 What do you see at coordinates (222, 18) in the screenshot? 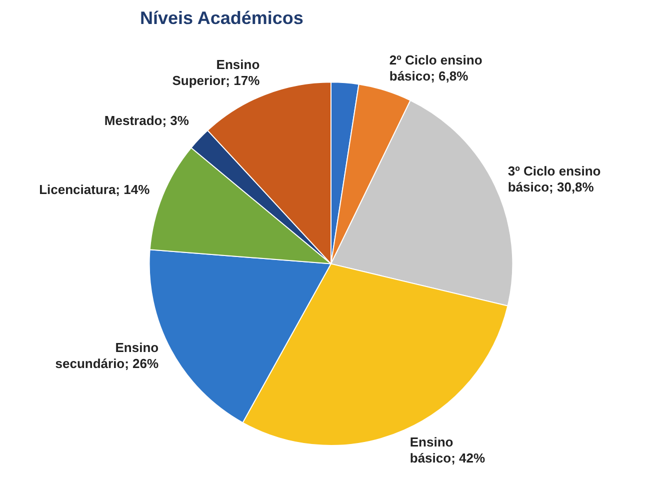
I see `chart-title: Níveis Académicos` at bounding box center [222, 18].